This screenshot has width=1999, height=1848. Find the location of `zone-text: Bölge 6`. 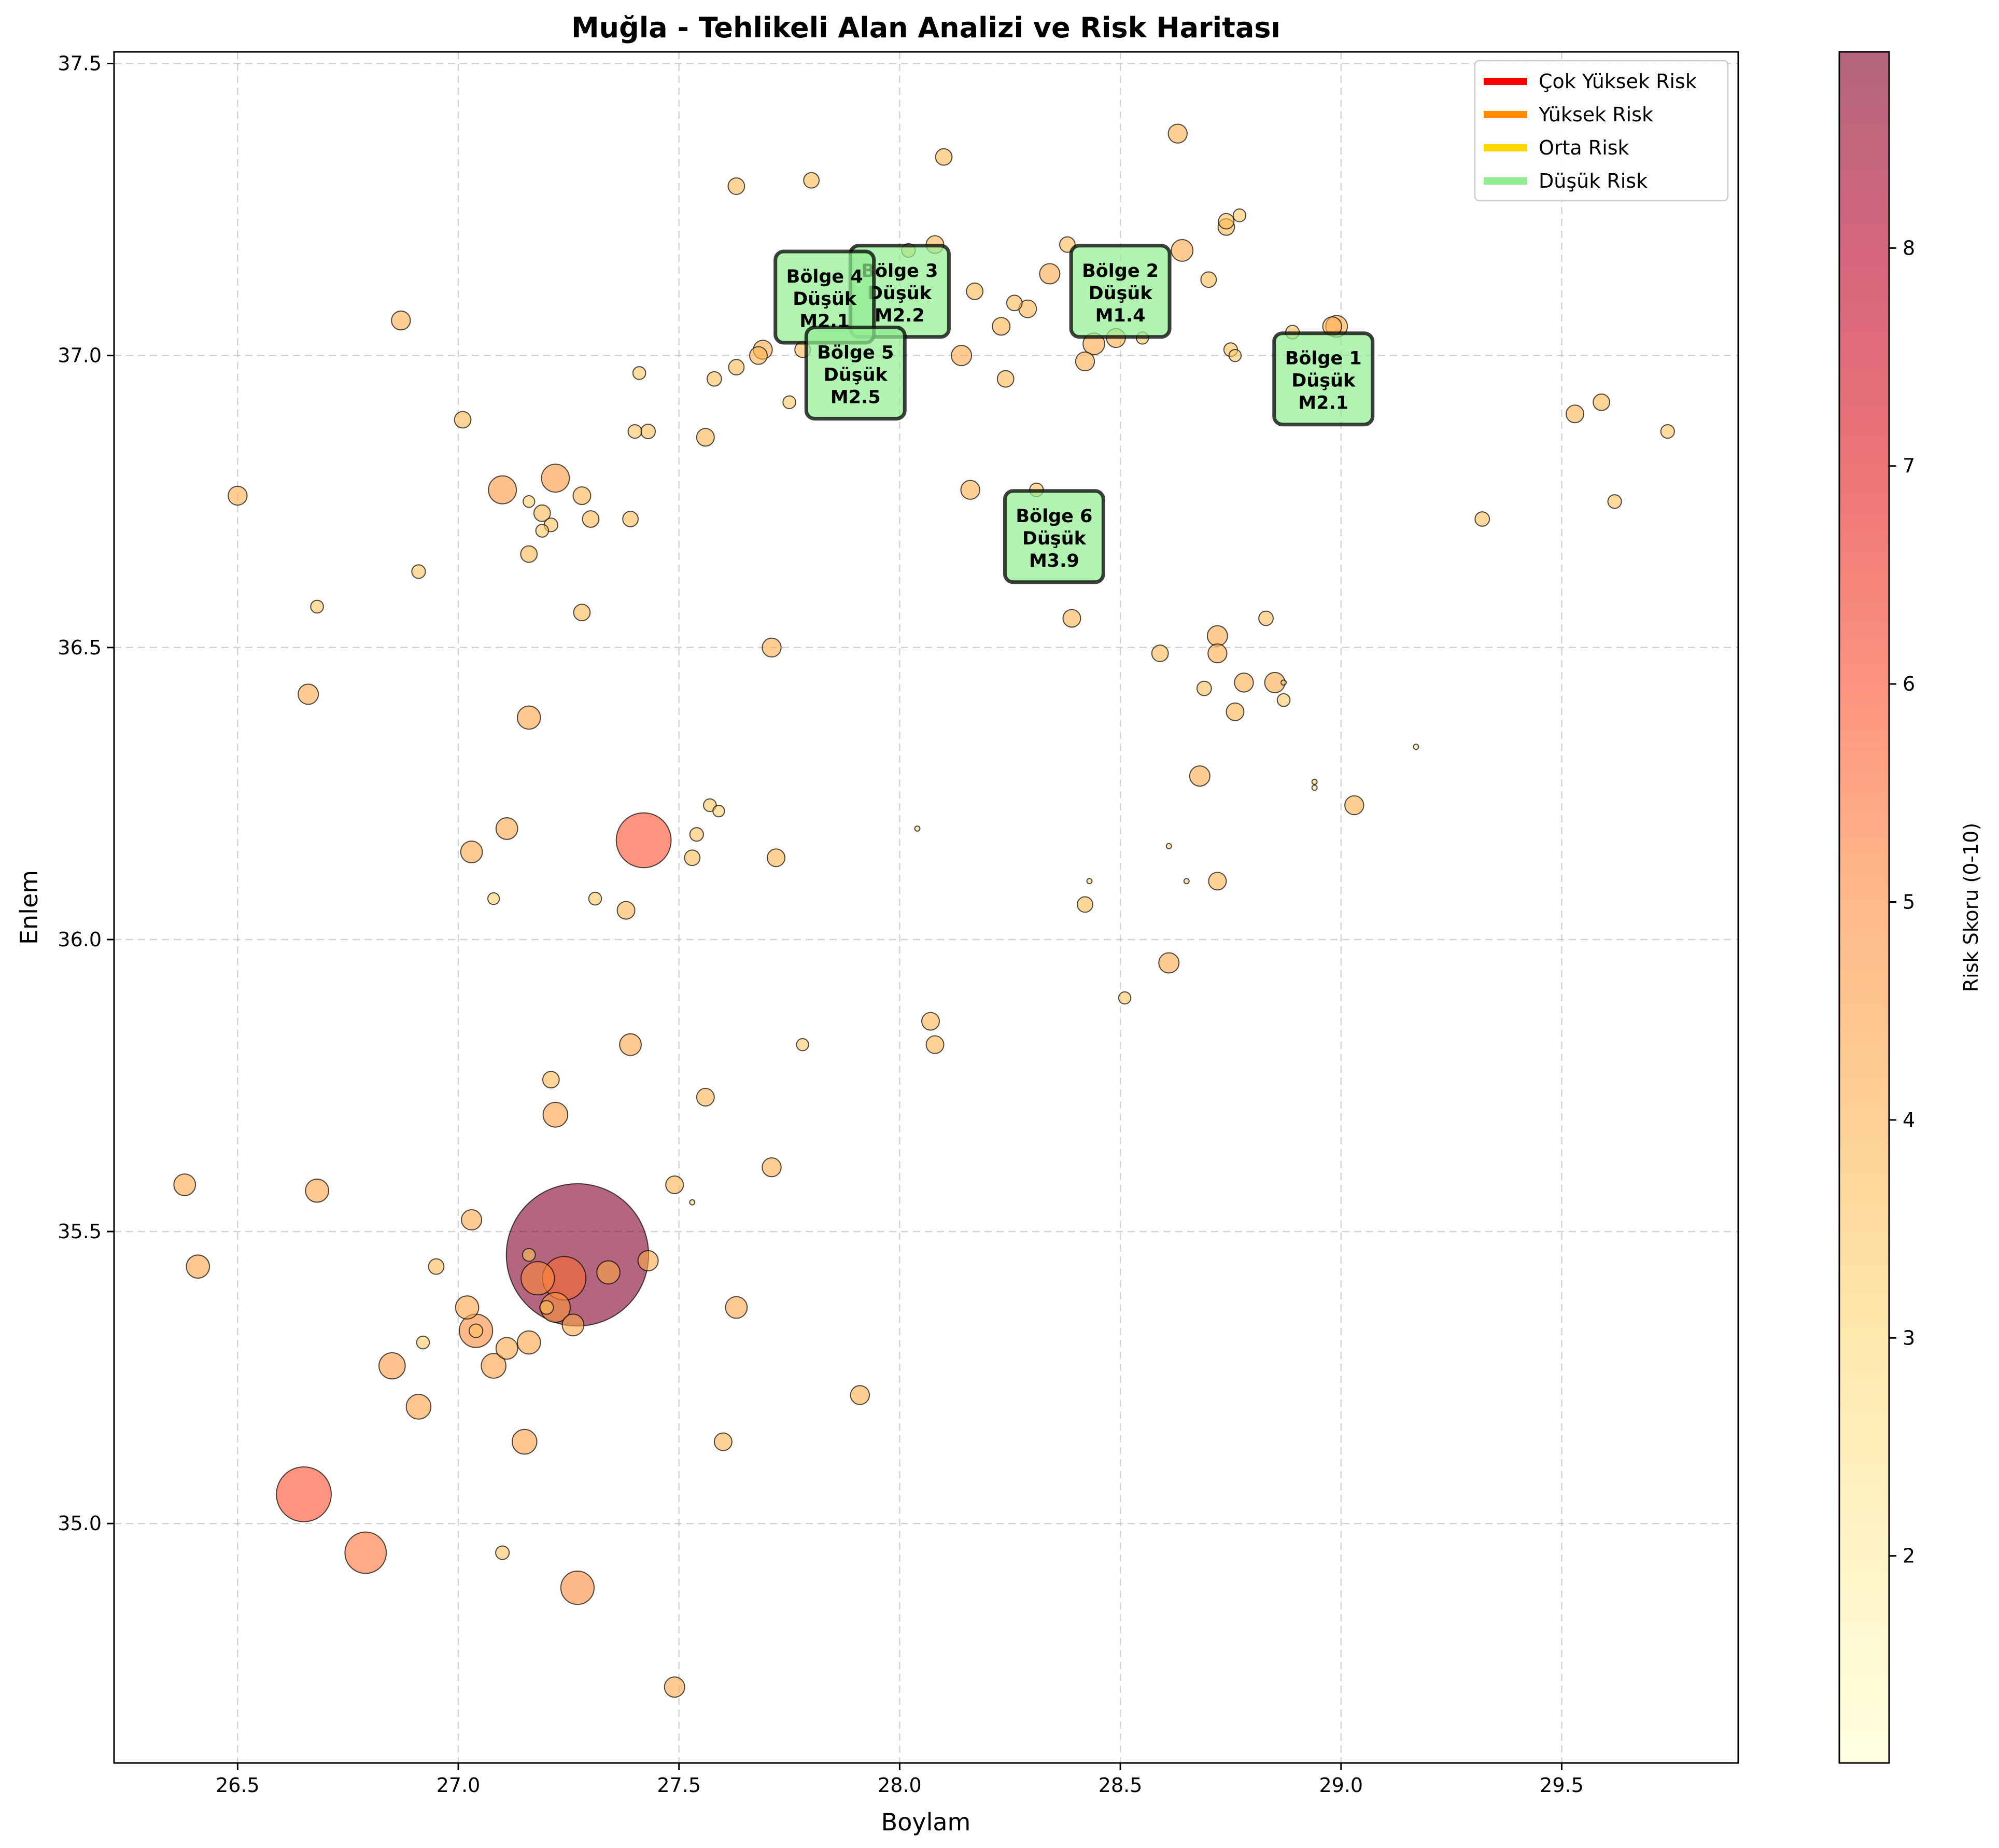

zone-text: Bölge 6 is located at coordinates (1054, 516).